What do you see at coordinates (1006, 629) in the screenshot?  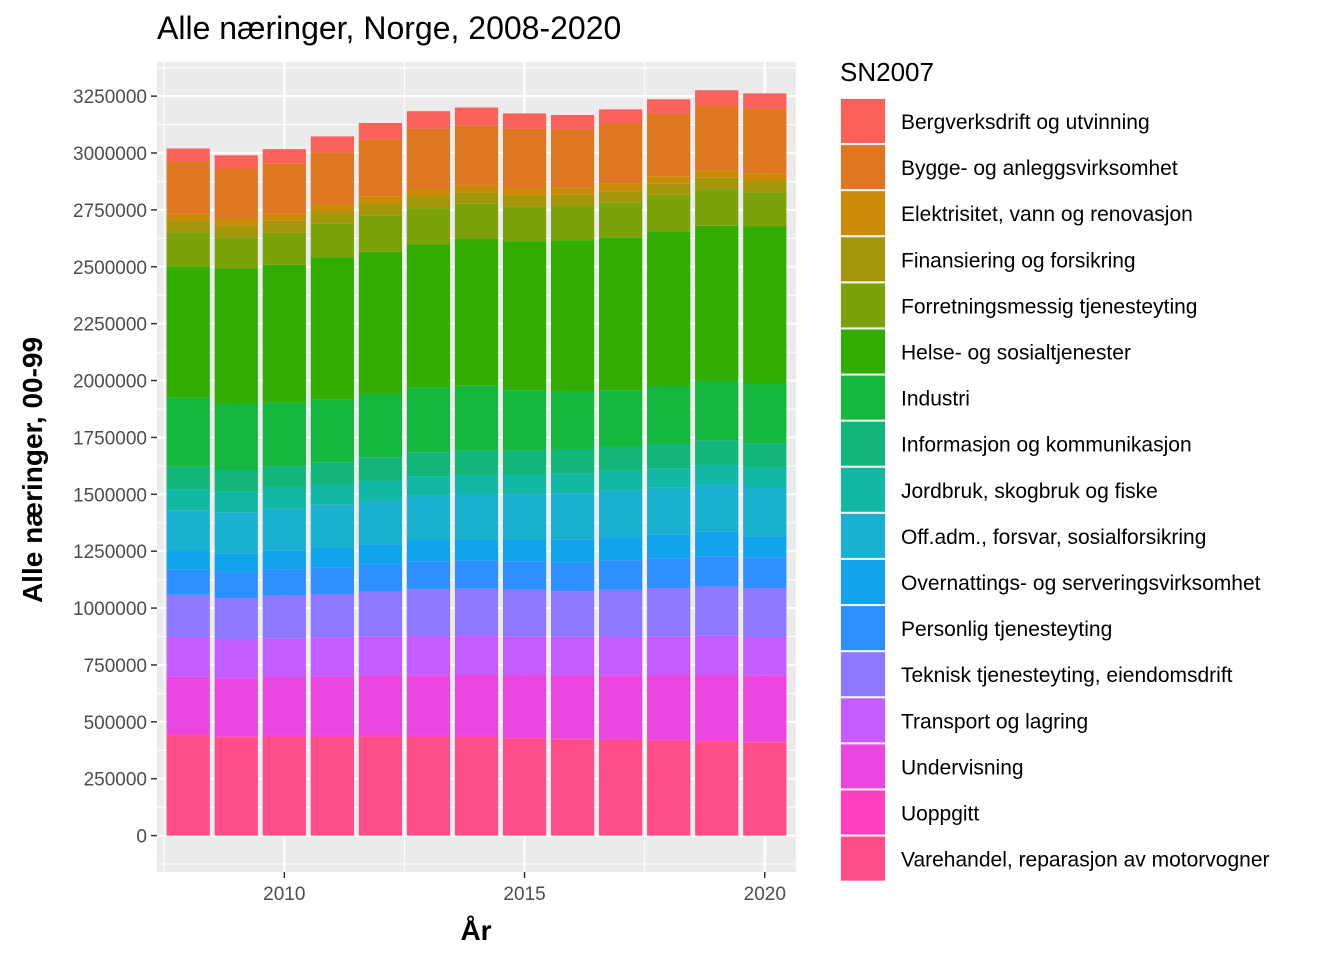 I see `legend-label: Personlig tjenesteyting` at bounding box center [1006, 629].